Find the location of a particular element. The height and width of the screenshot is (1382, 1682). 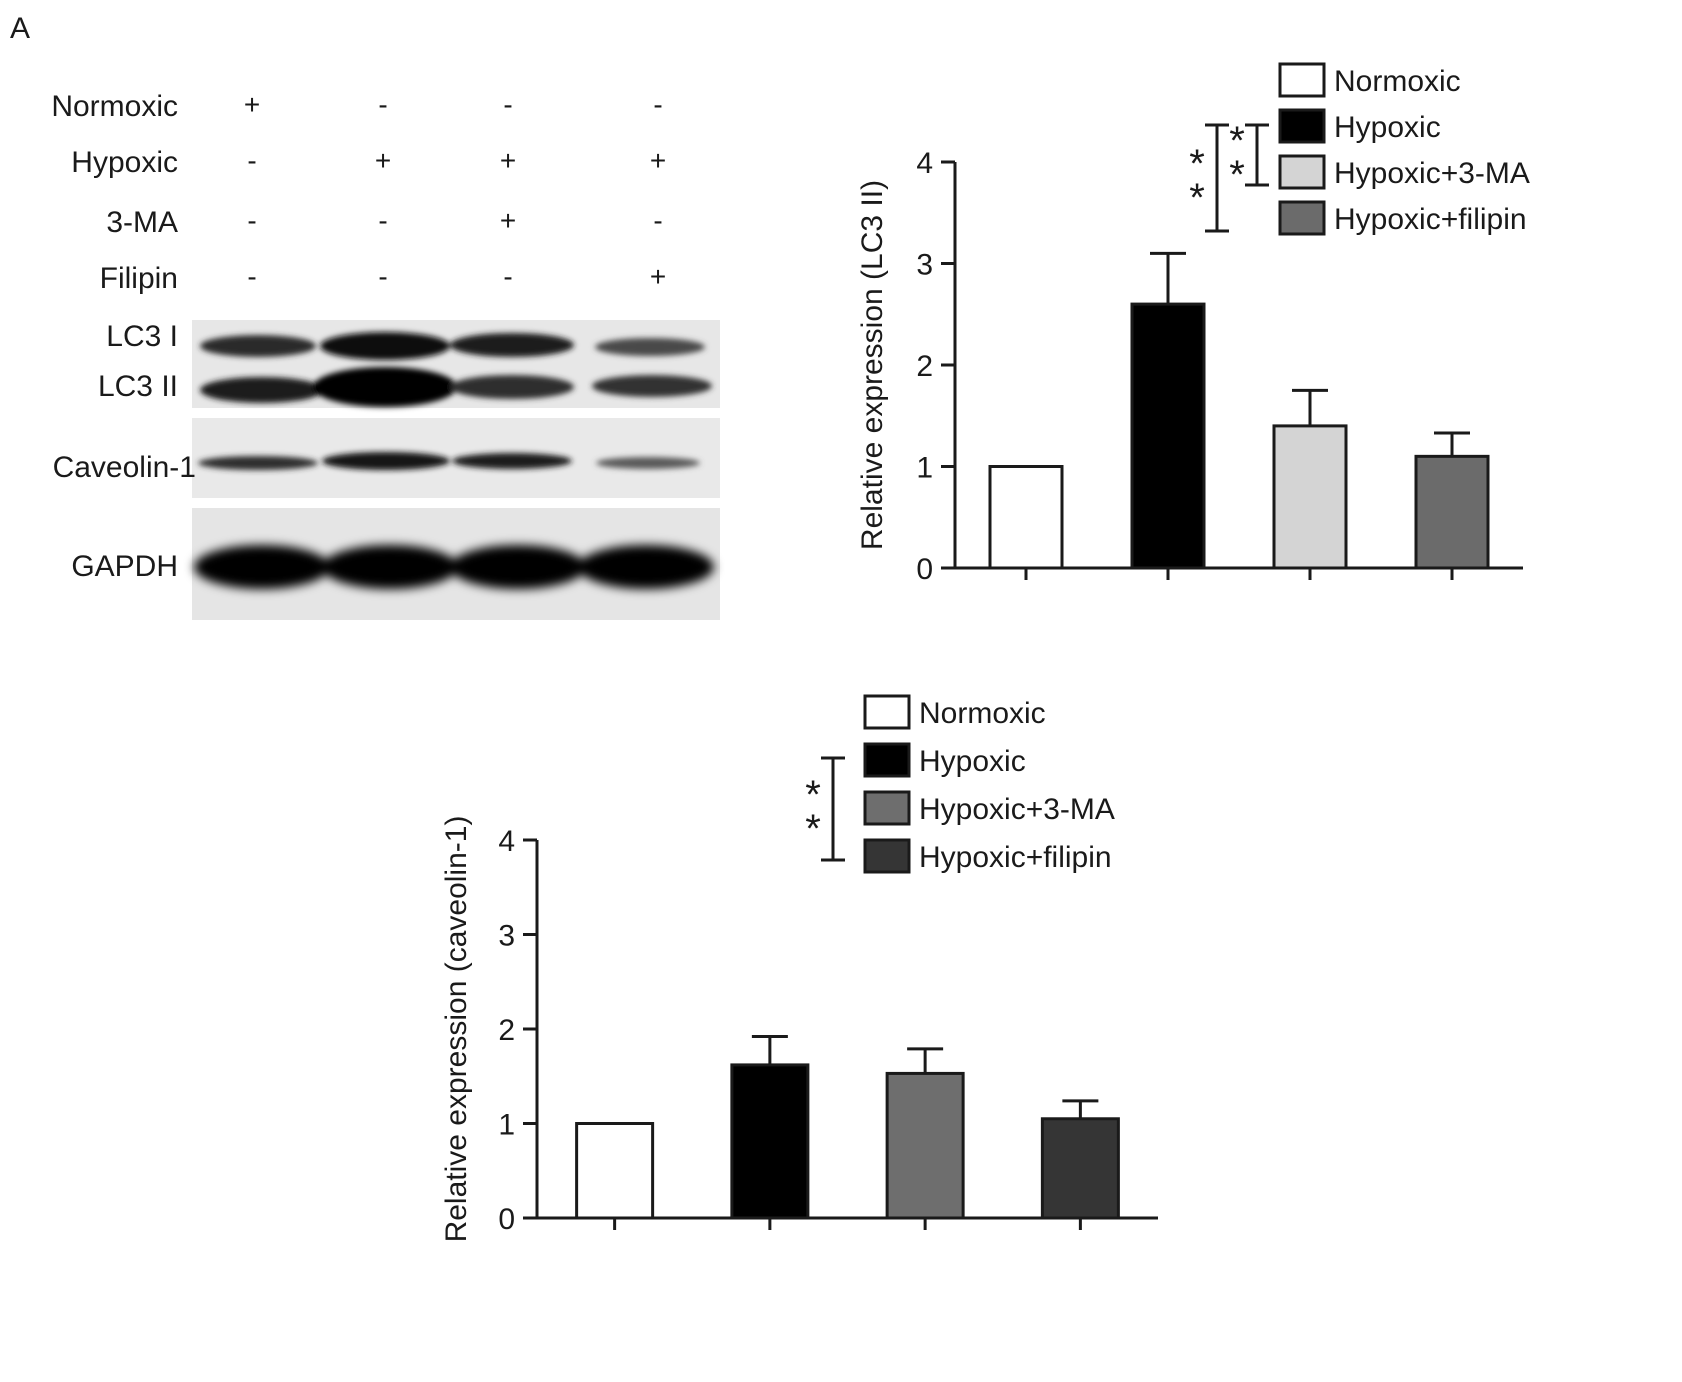

panel-label: C is located at coordinates (426, 691).